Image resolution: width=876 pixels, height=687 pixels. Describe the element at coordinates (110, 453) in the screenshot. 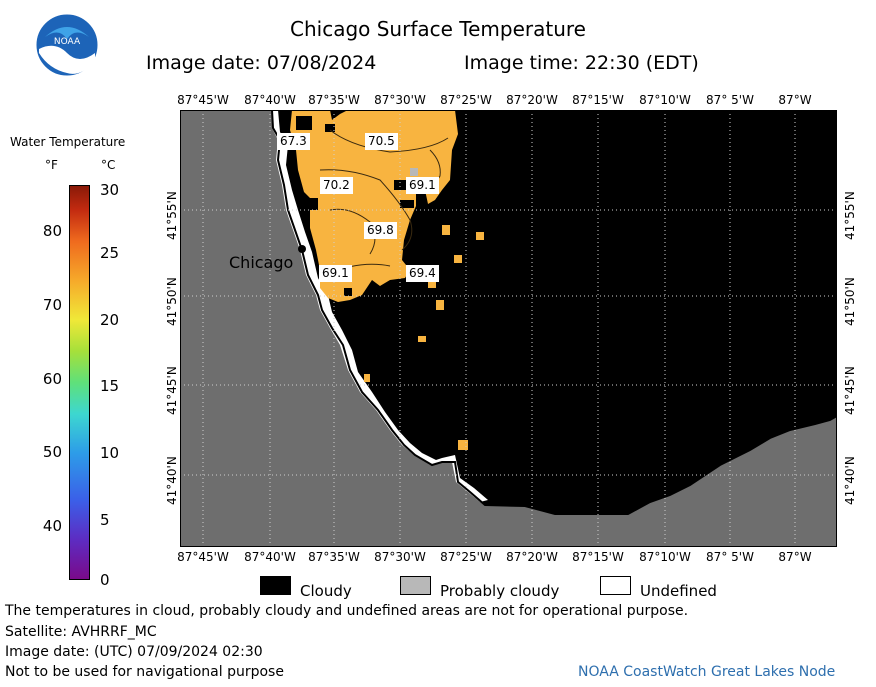

I see `colorbar-tick-c: 10` at that location.